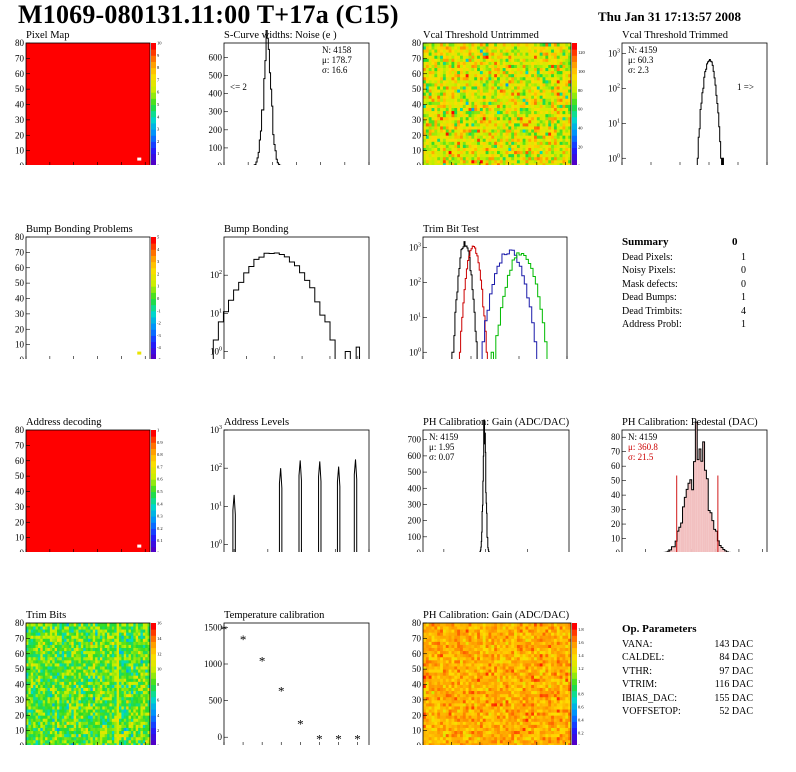 This screenshot has width=796, height=772. I want to click on annotation: <= 2, so click(238, 87).